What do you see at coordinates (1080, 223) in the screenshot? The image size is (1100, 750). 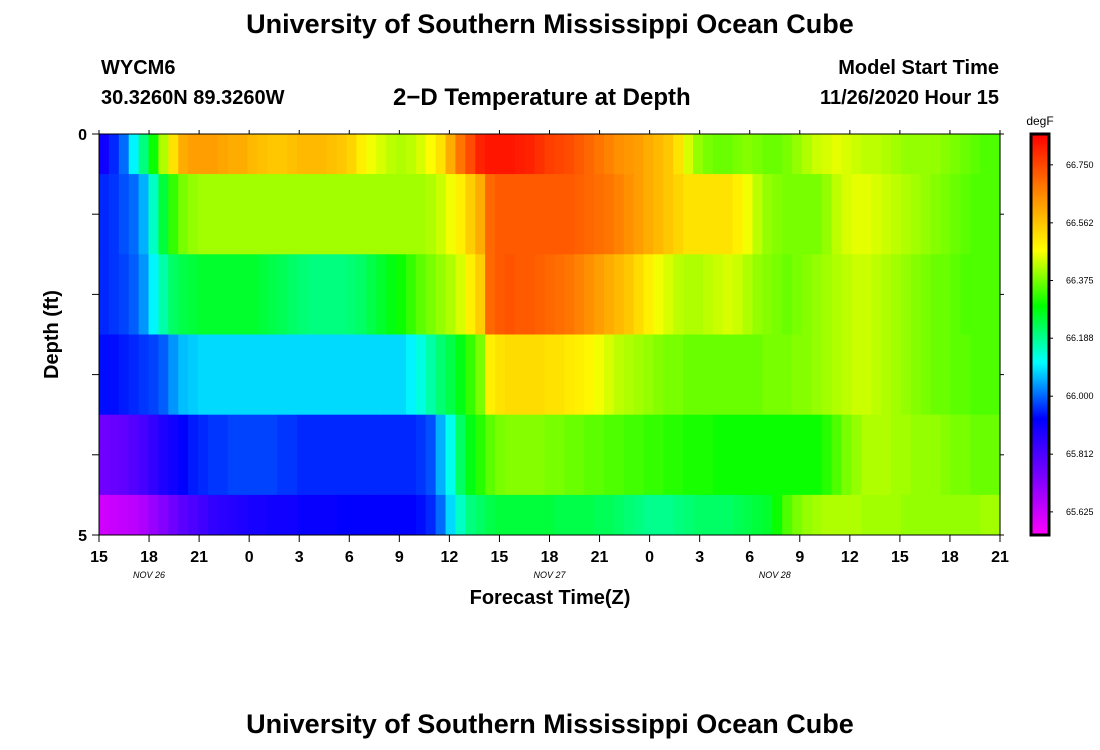 I see `colorbar-tick-label: 66.562` at bounding box center [1080, 223].